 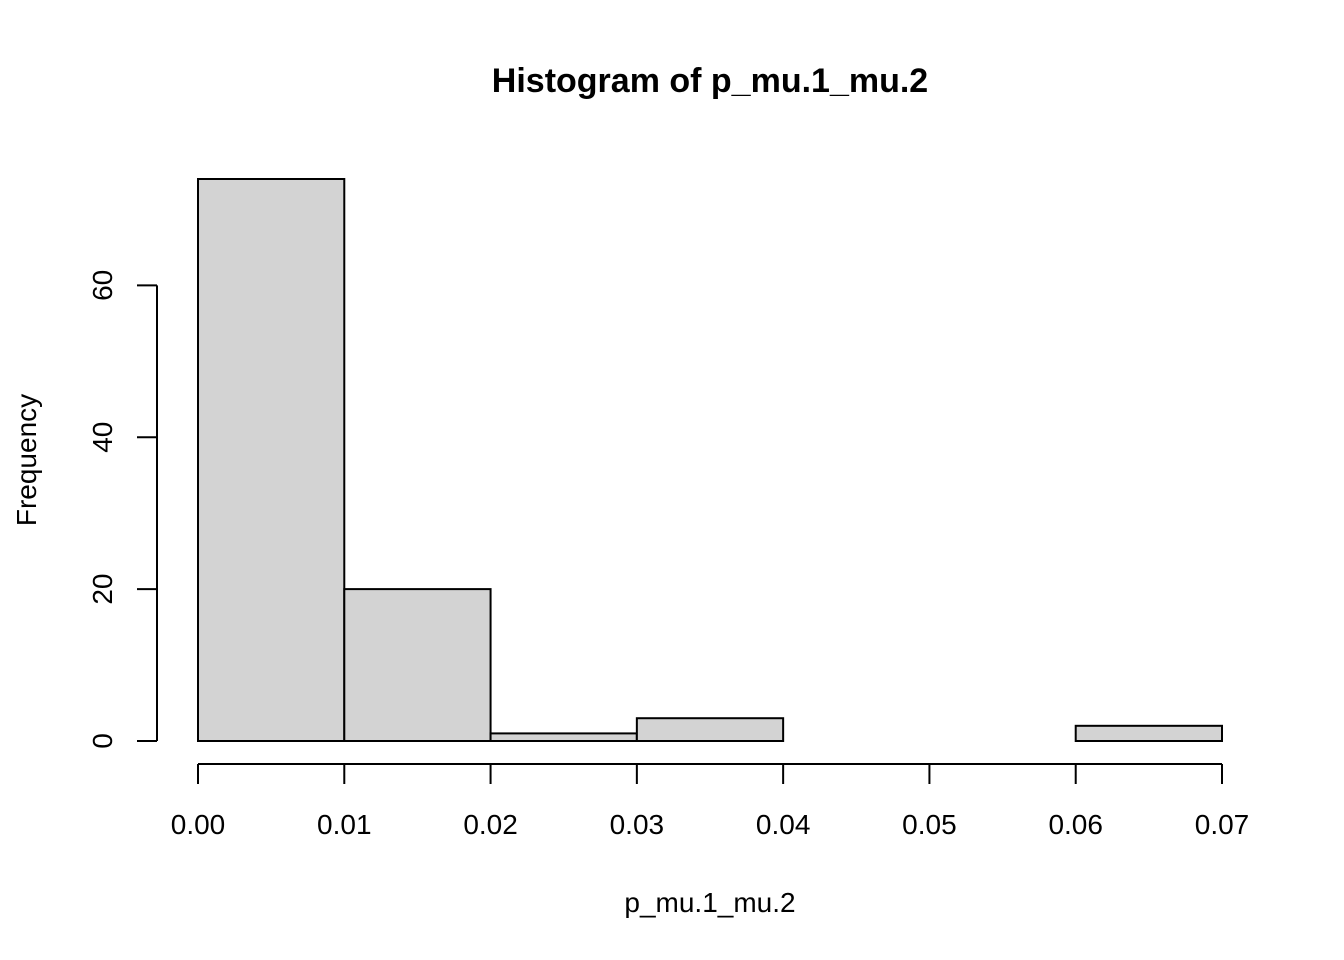 I want to click on y-tick-label: 60, so click(x=102, y=285).